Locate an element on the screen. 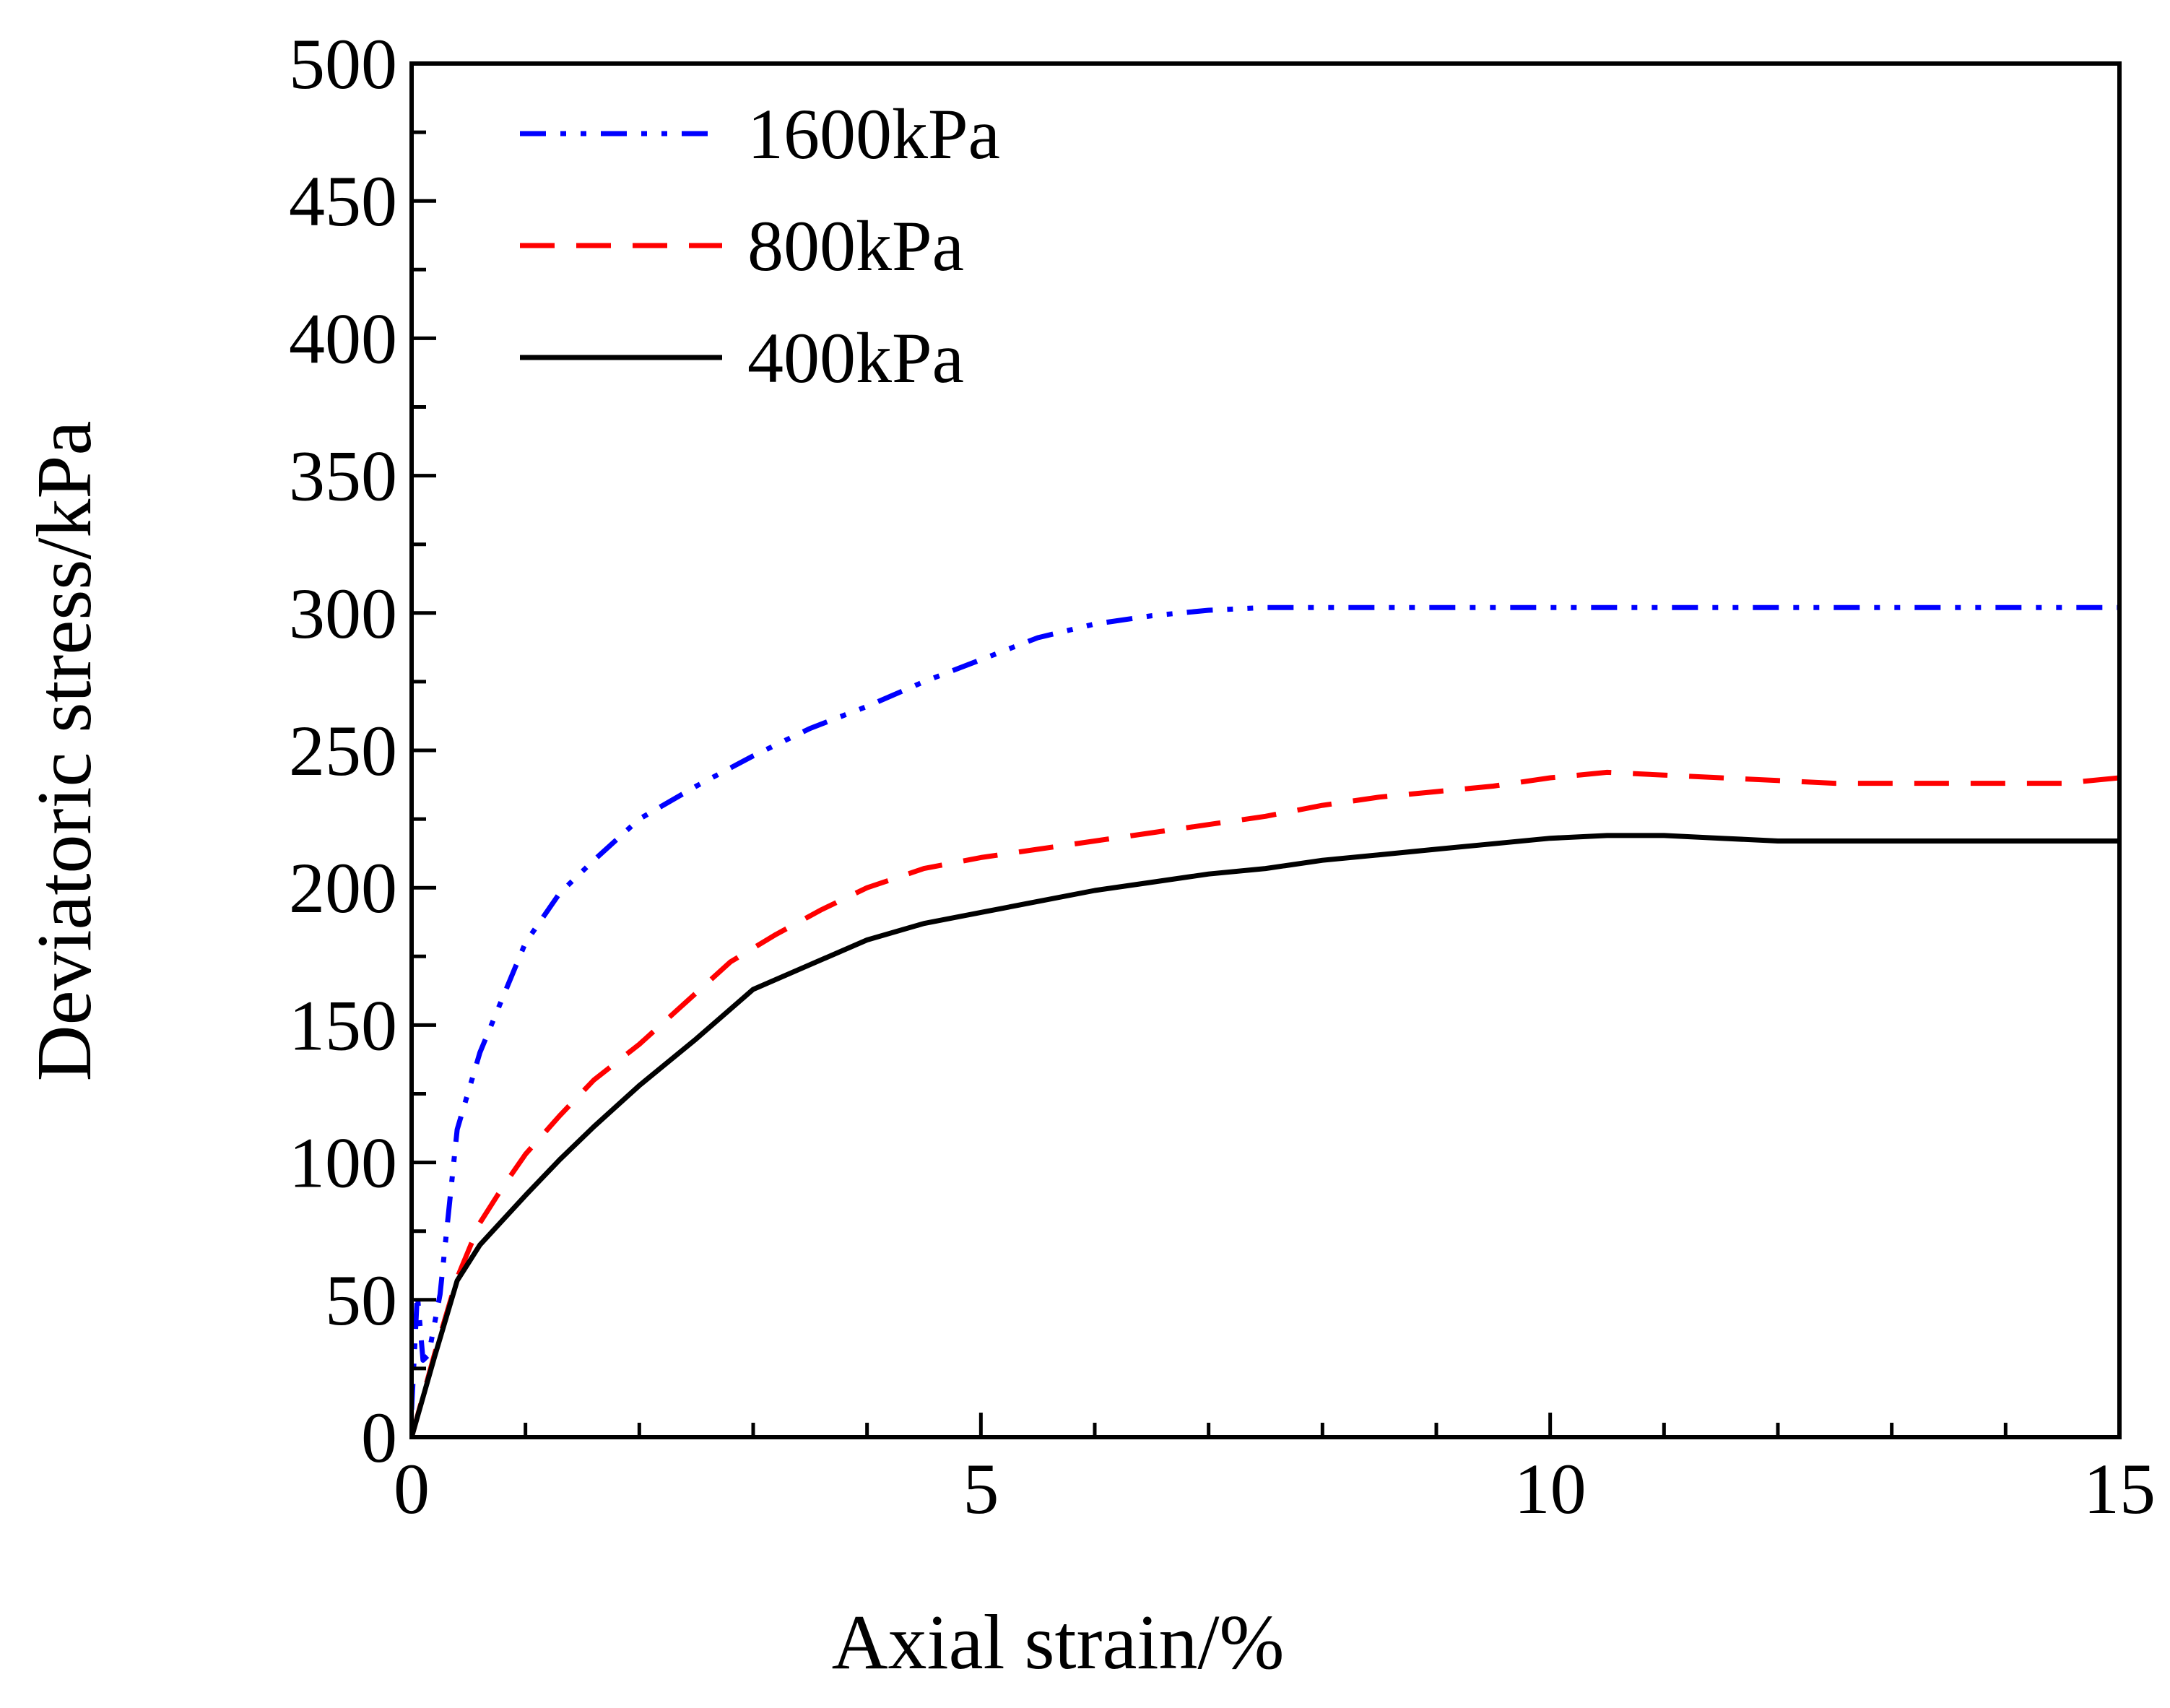 The height and width of the screenshot is (1708, 2170). y-tick-label: 300 is located at coordinates (343, 613).